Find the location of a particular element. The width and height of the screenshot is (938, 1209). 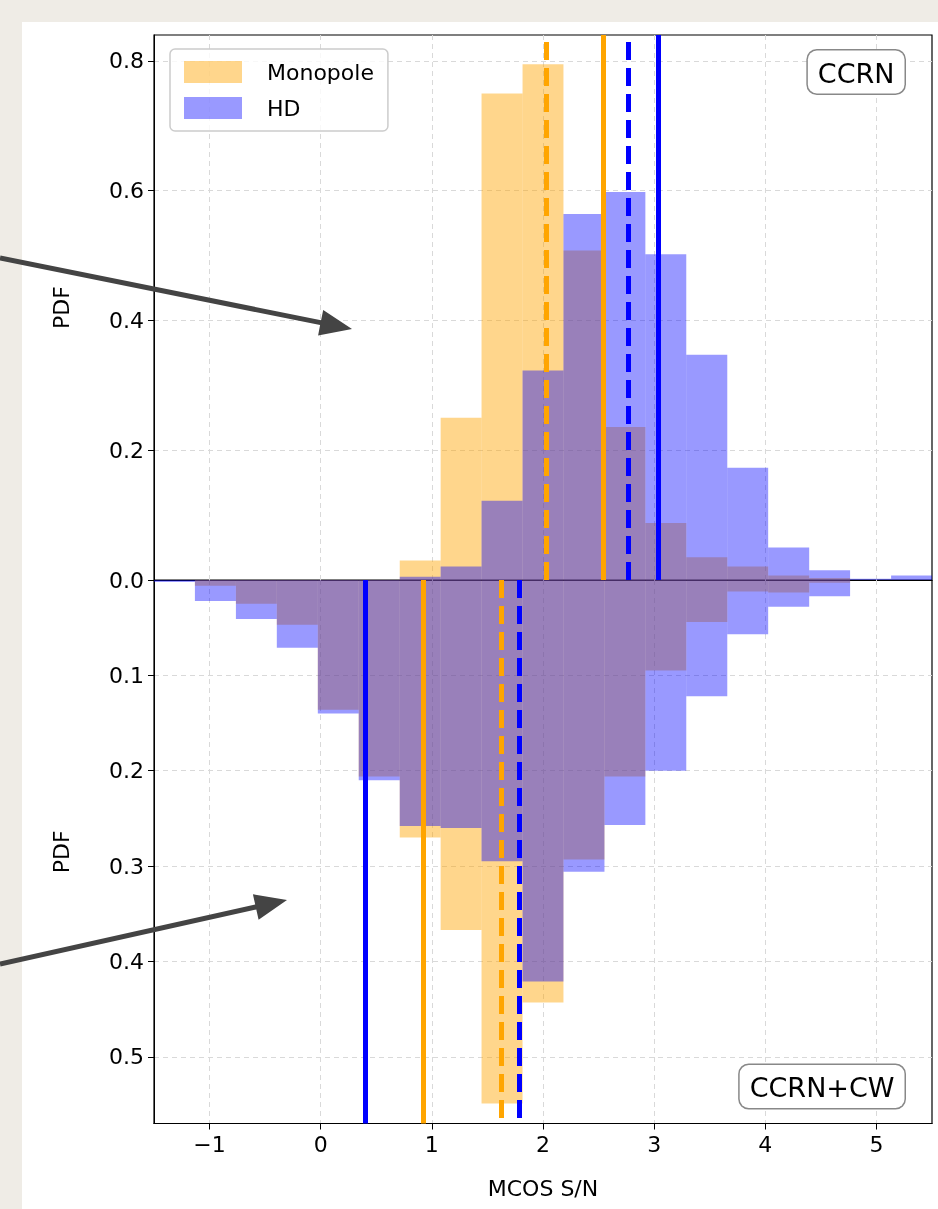

y-tick-label: 0.1 is located at coordinates (126, 675).